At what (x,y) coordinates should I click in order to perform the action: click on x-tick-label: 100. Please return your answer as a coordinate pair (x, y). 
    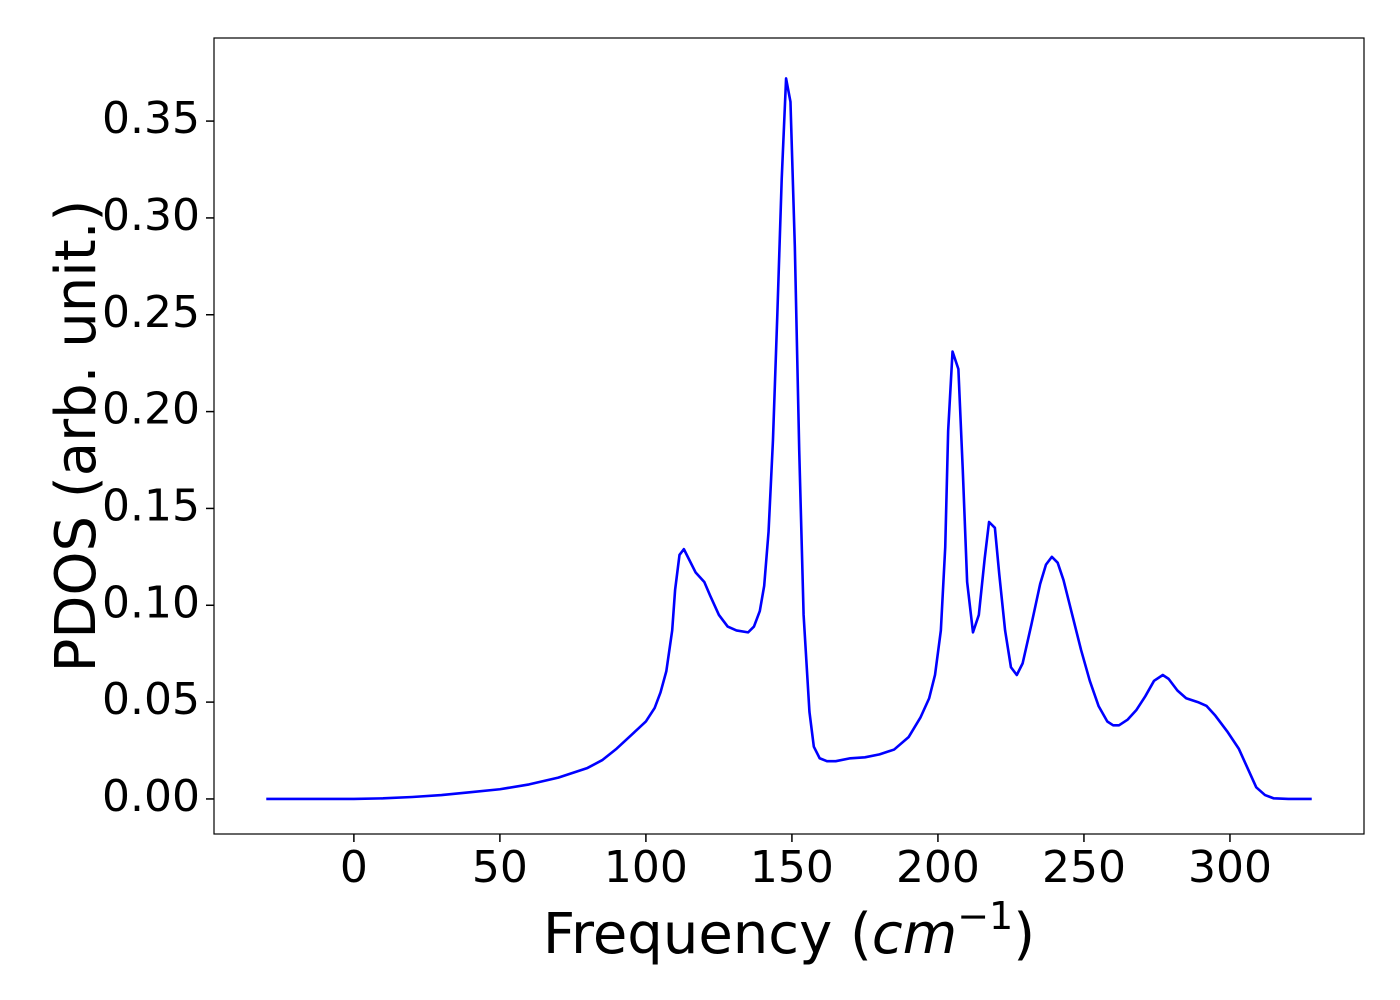
    Looking at the image, I should click on (646, 867).